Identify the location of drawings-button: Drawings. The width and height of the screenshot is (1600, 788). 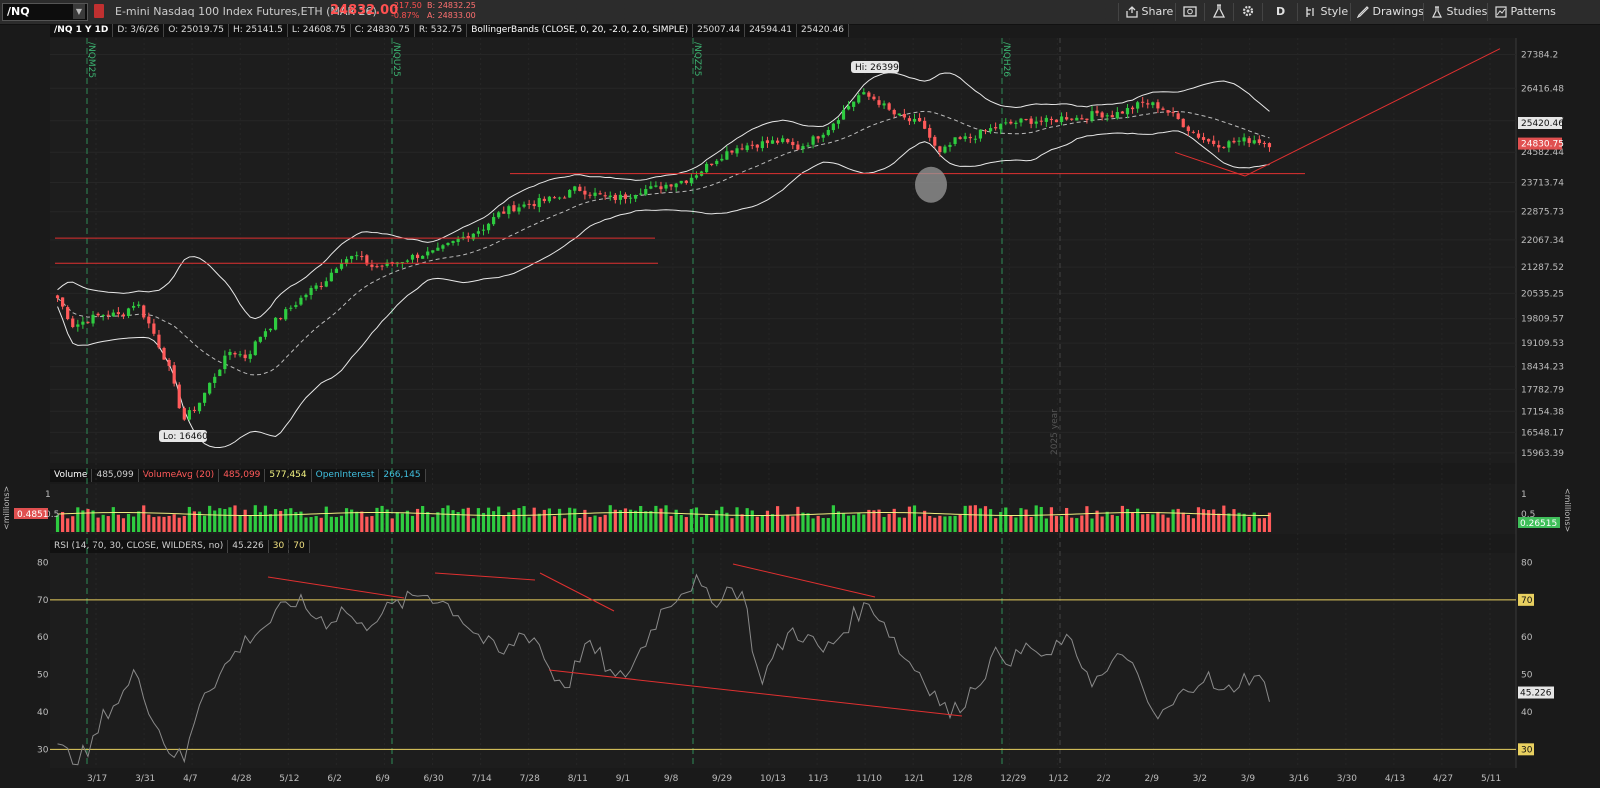
(1390, 12).